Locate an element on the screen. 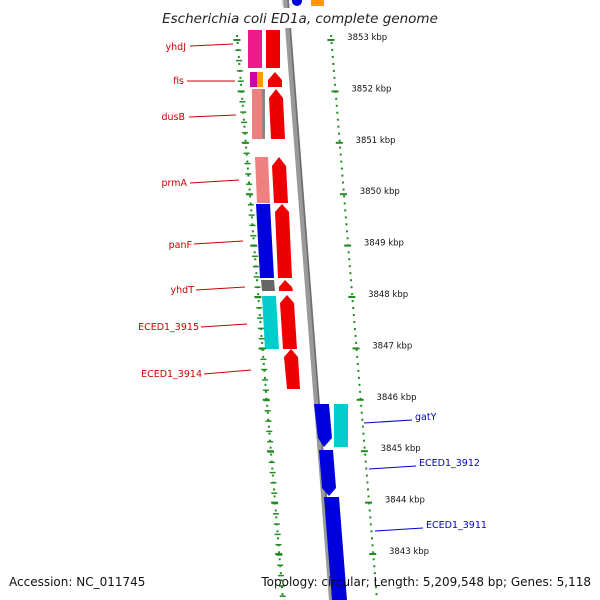 This screenshot has height=600, width=600. gene-ECED1_3912-leader is located at coordinates (392, 467).